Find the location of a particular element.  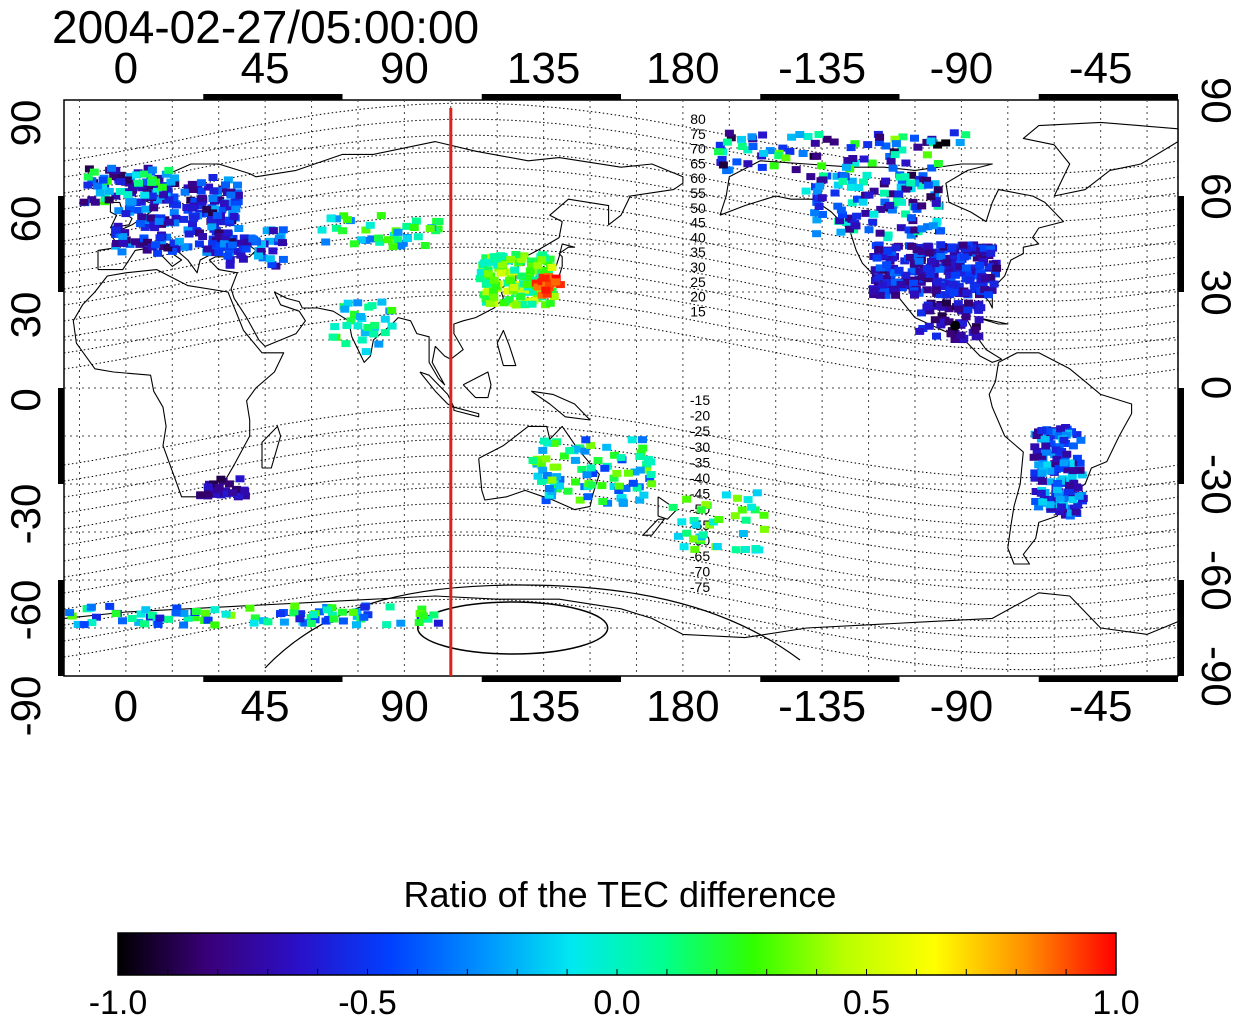

station-marker is located at coordinates (955, 325).